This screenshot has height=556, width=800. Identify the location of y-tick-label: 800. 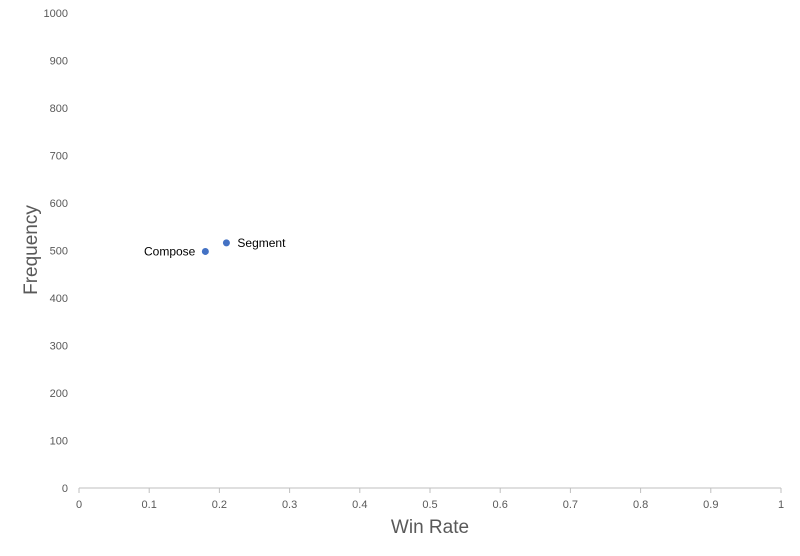
(59, 109).